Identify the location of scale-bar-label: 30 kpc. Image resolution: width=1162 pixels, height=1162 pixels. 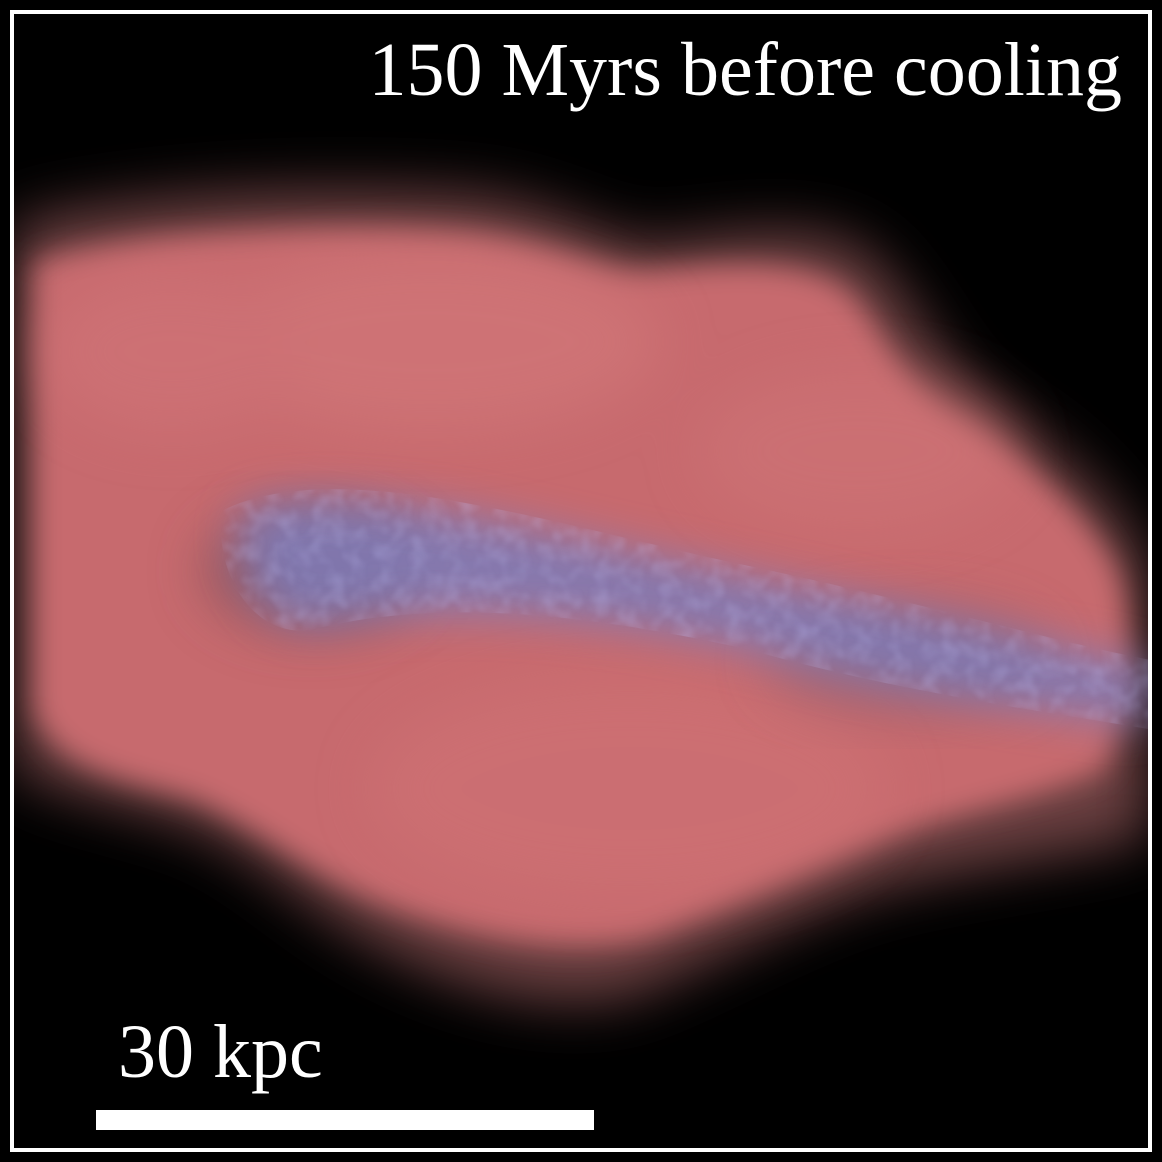
(220, 1052).